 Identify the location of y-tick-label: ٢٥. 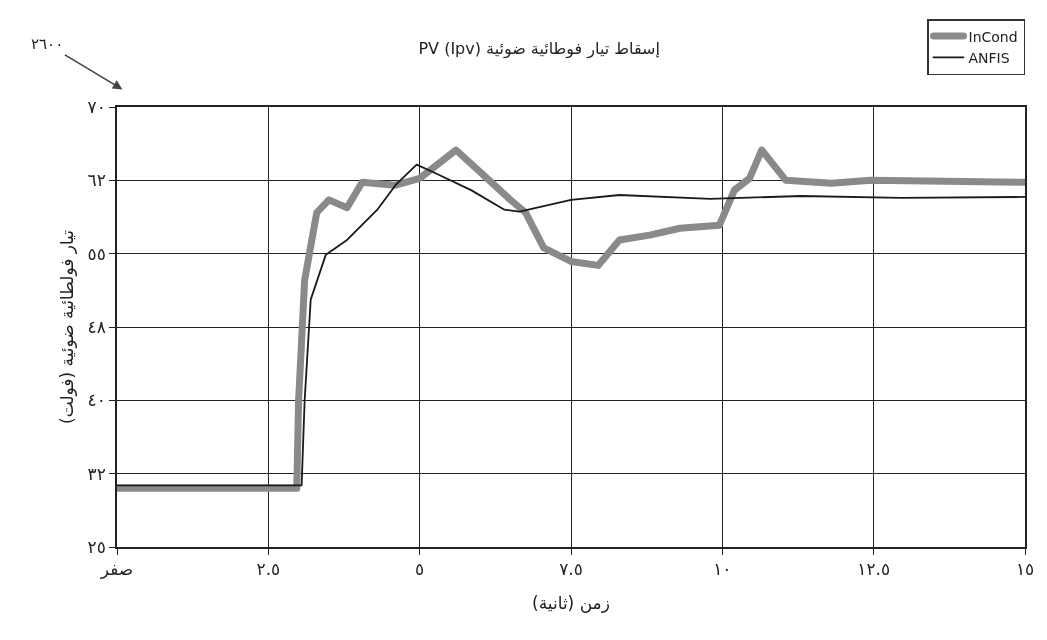
(96, 546).